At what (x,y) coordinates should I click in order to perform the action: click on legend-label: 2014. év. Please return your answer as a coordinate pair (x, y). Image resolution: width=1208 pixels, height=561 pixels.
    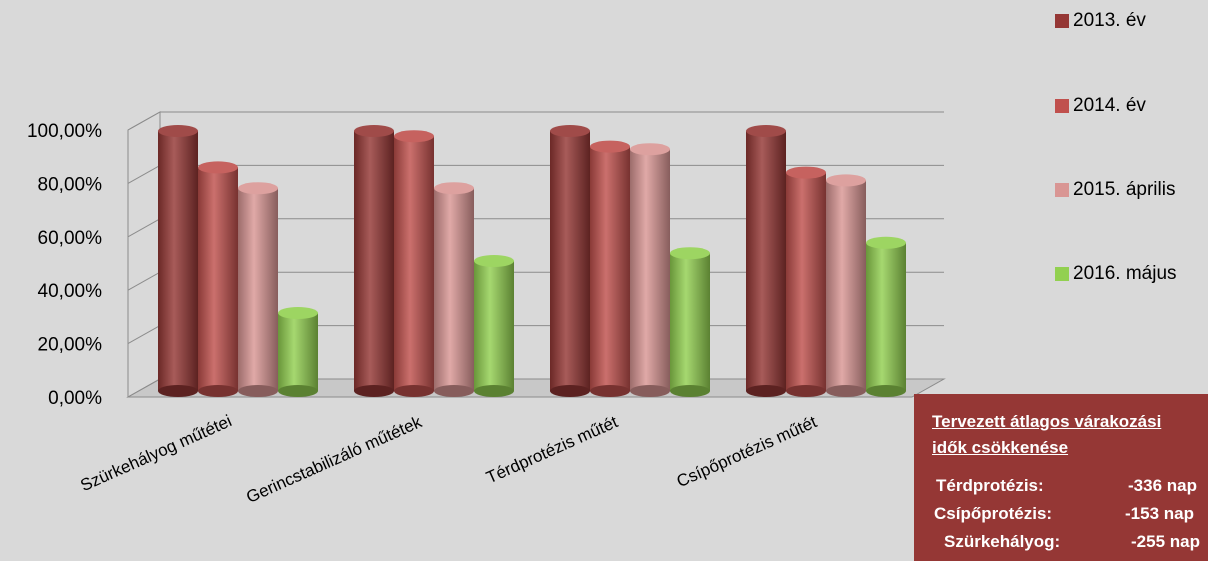
    Looking at the image, I should click on (1109, 105).